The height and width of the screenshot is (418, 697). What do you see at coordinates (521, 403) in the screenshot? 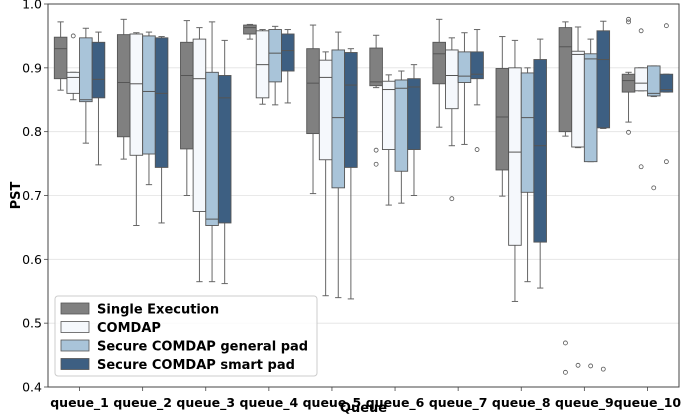
I see `x-tick-label: queue_8` at bounding box center [521, 403].